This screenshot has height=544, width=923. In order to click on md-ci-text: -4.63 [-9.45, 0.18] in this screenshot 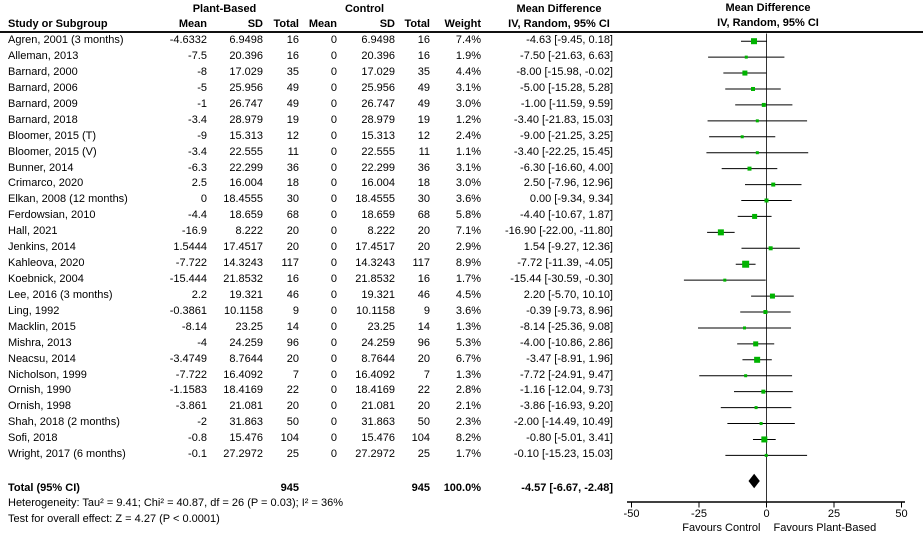, I will do `click(569, 40)`.